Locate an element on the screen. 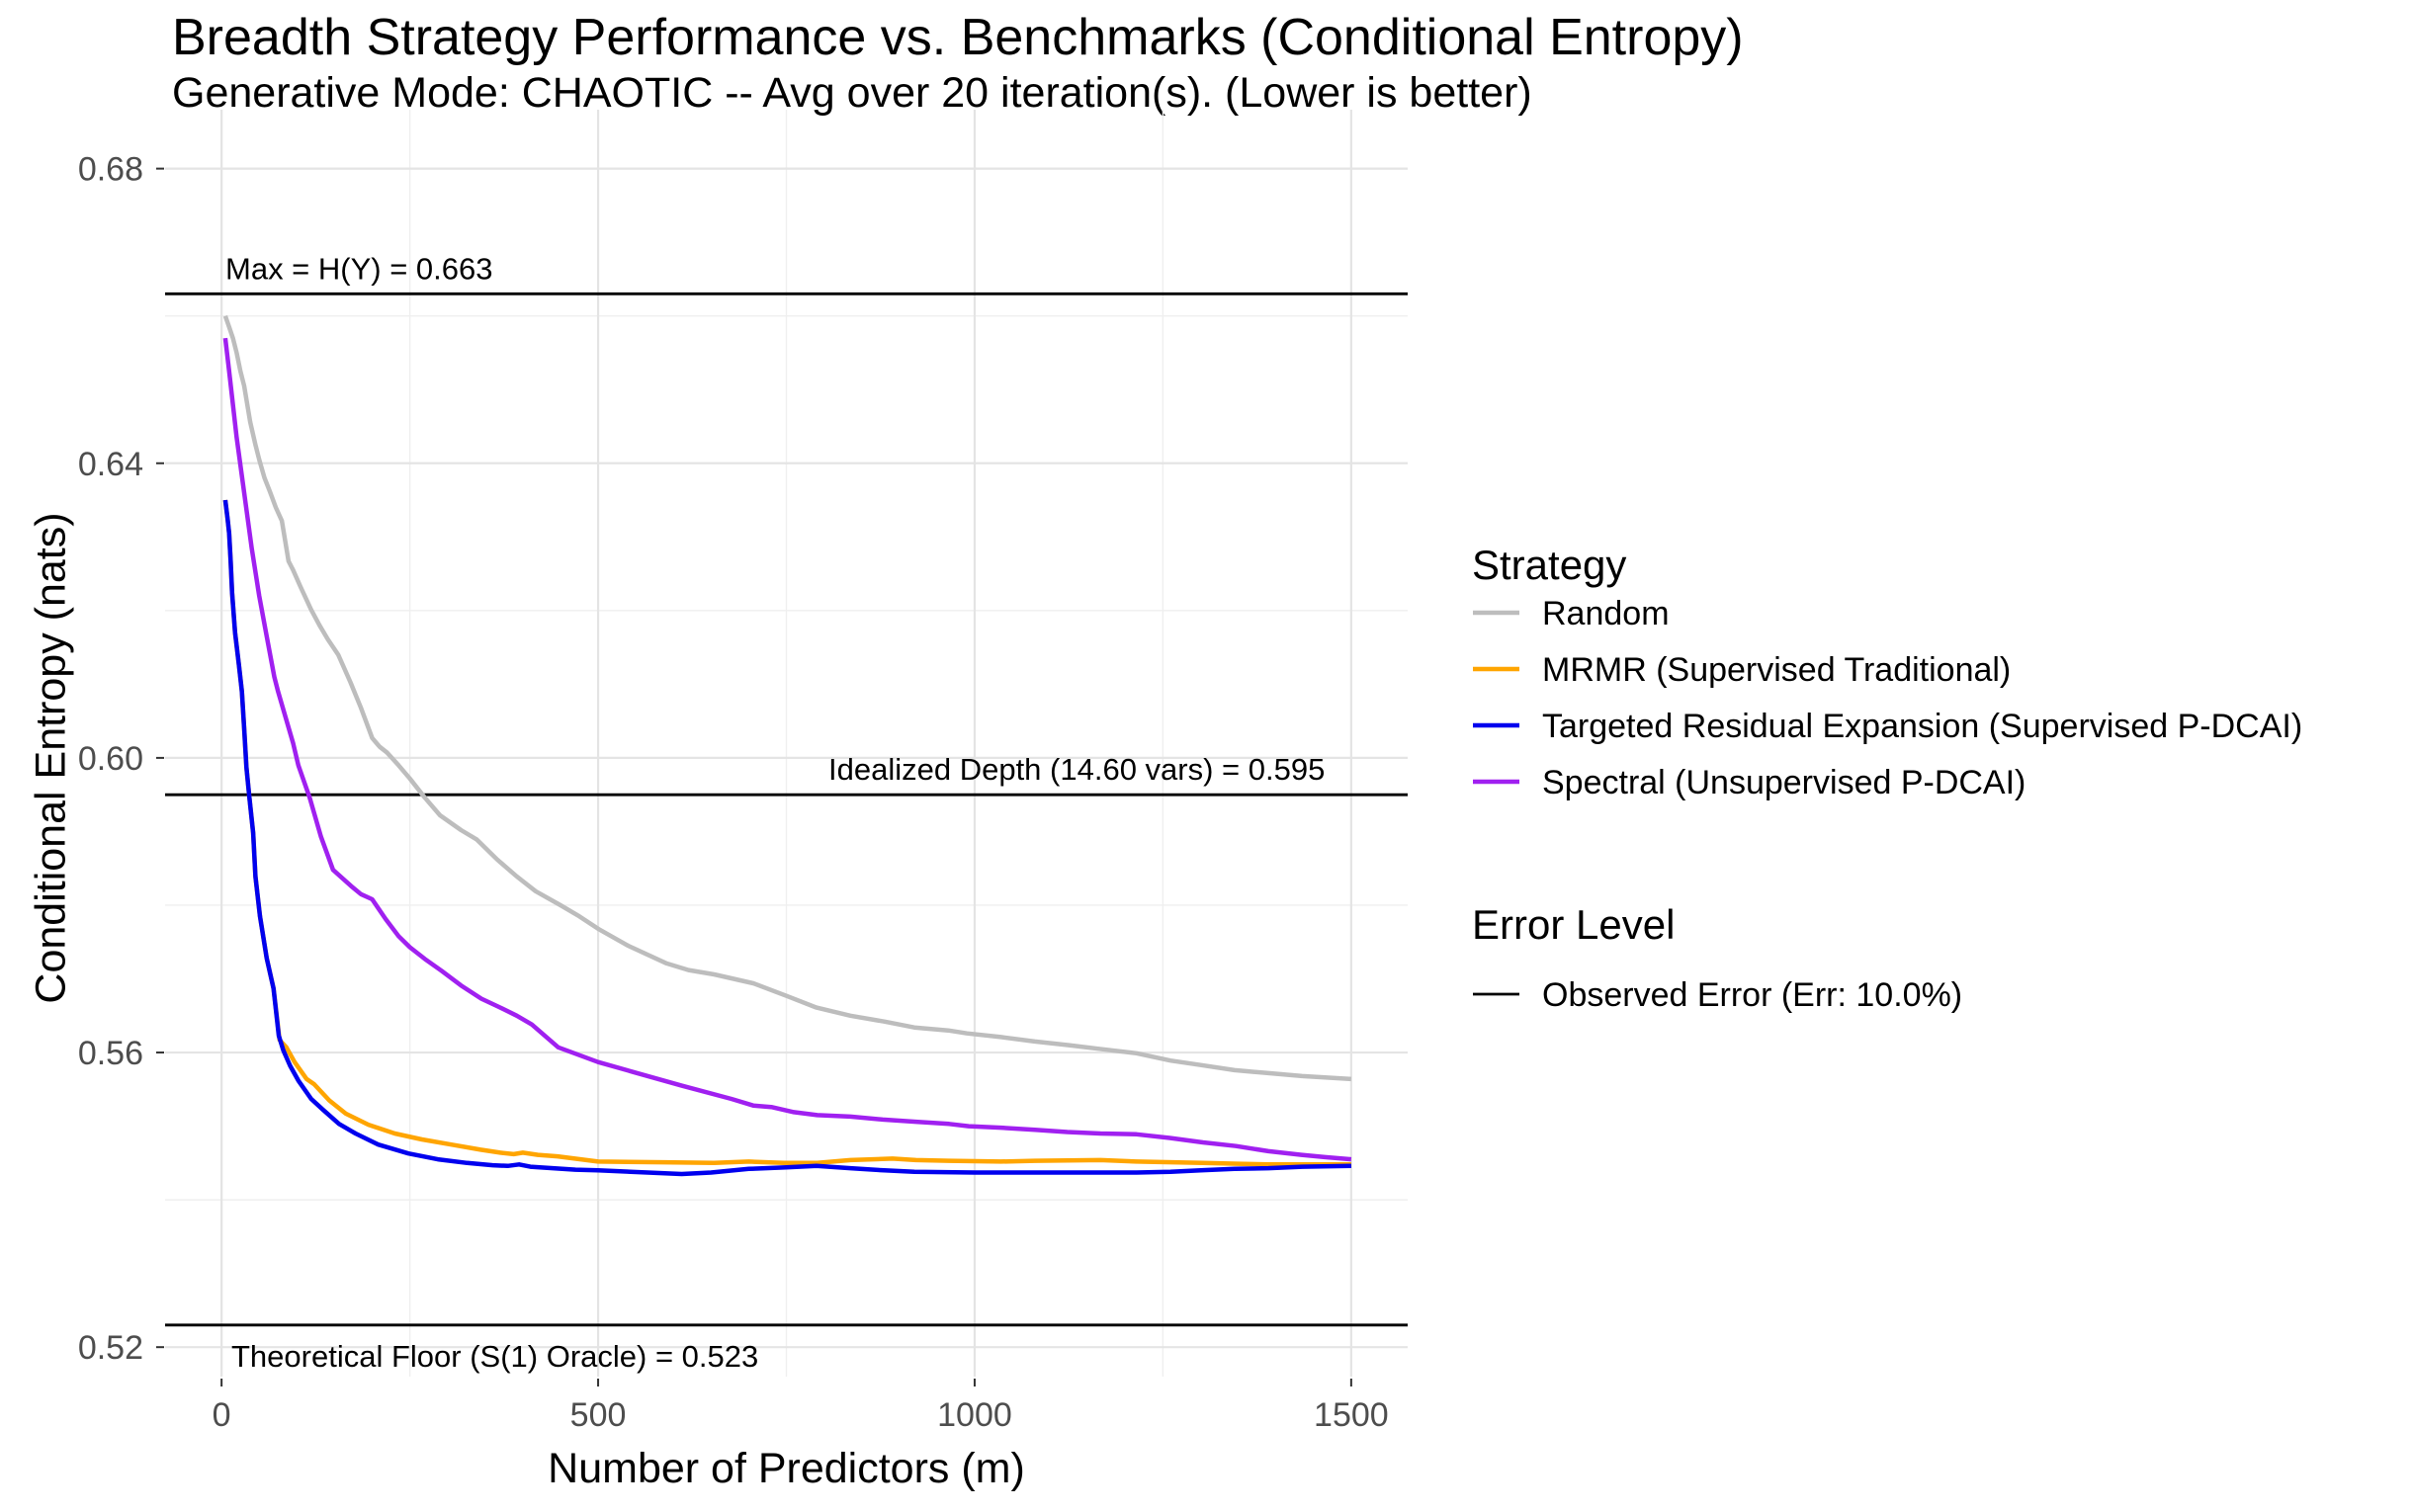 Image resolution: width=2414 pixels, height=1512 pixels. y-tick-label: 0.52 is located at coordinates (110, 1348).